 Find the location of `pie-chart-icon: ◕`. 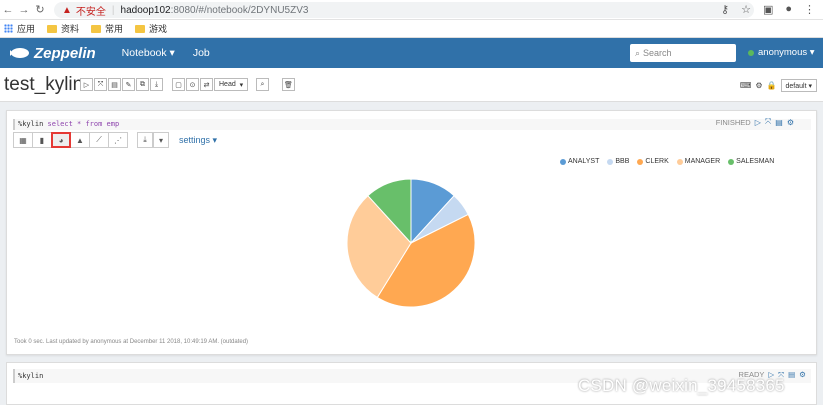

pie-chart-icon: ◕ is located at coordinates (61, 140).